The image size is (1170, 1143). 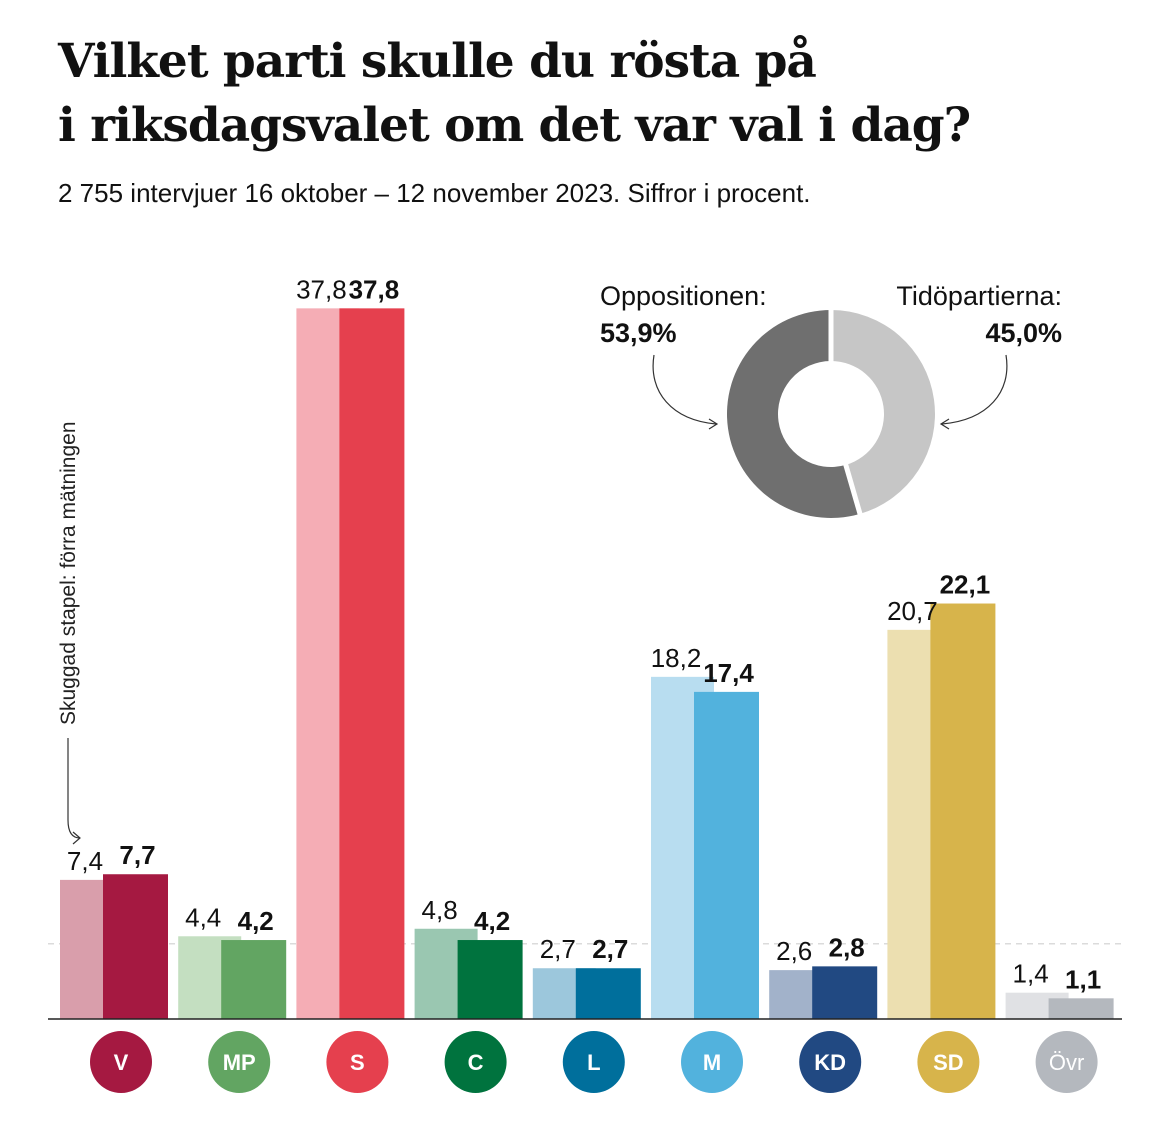 I want to click on donut-arrow-left-head, so click(x=713, y=424).